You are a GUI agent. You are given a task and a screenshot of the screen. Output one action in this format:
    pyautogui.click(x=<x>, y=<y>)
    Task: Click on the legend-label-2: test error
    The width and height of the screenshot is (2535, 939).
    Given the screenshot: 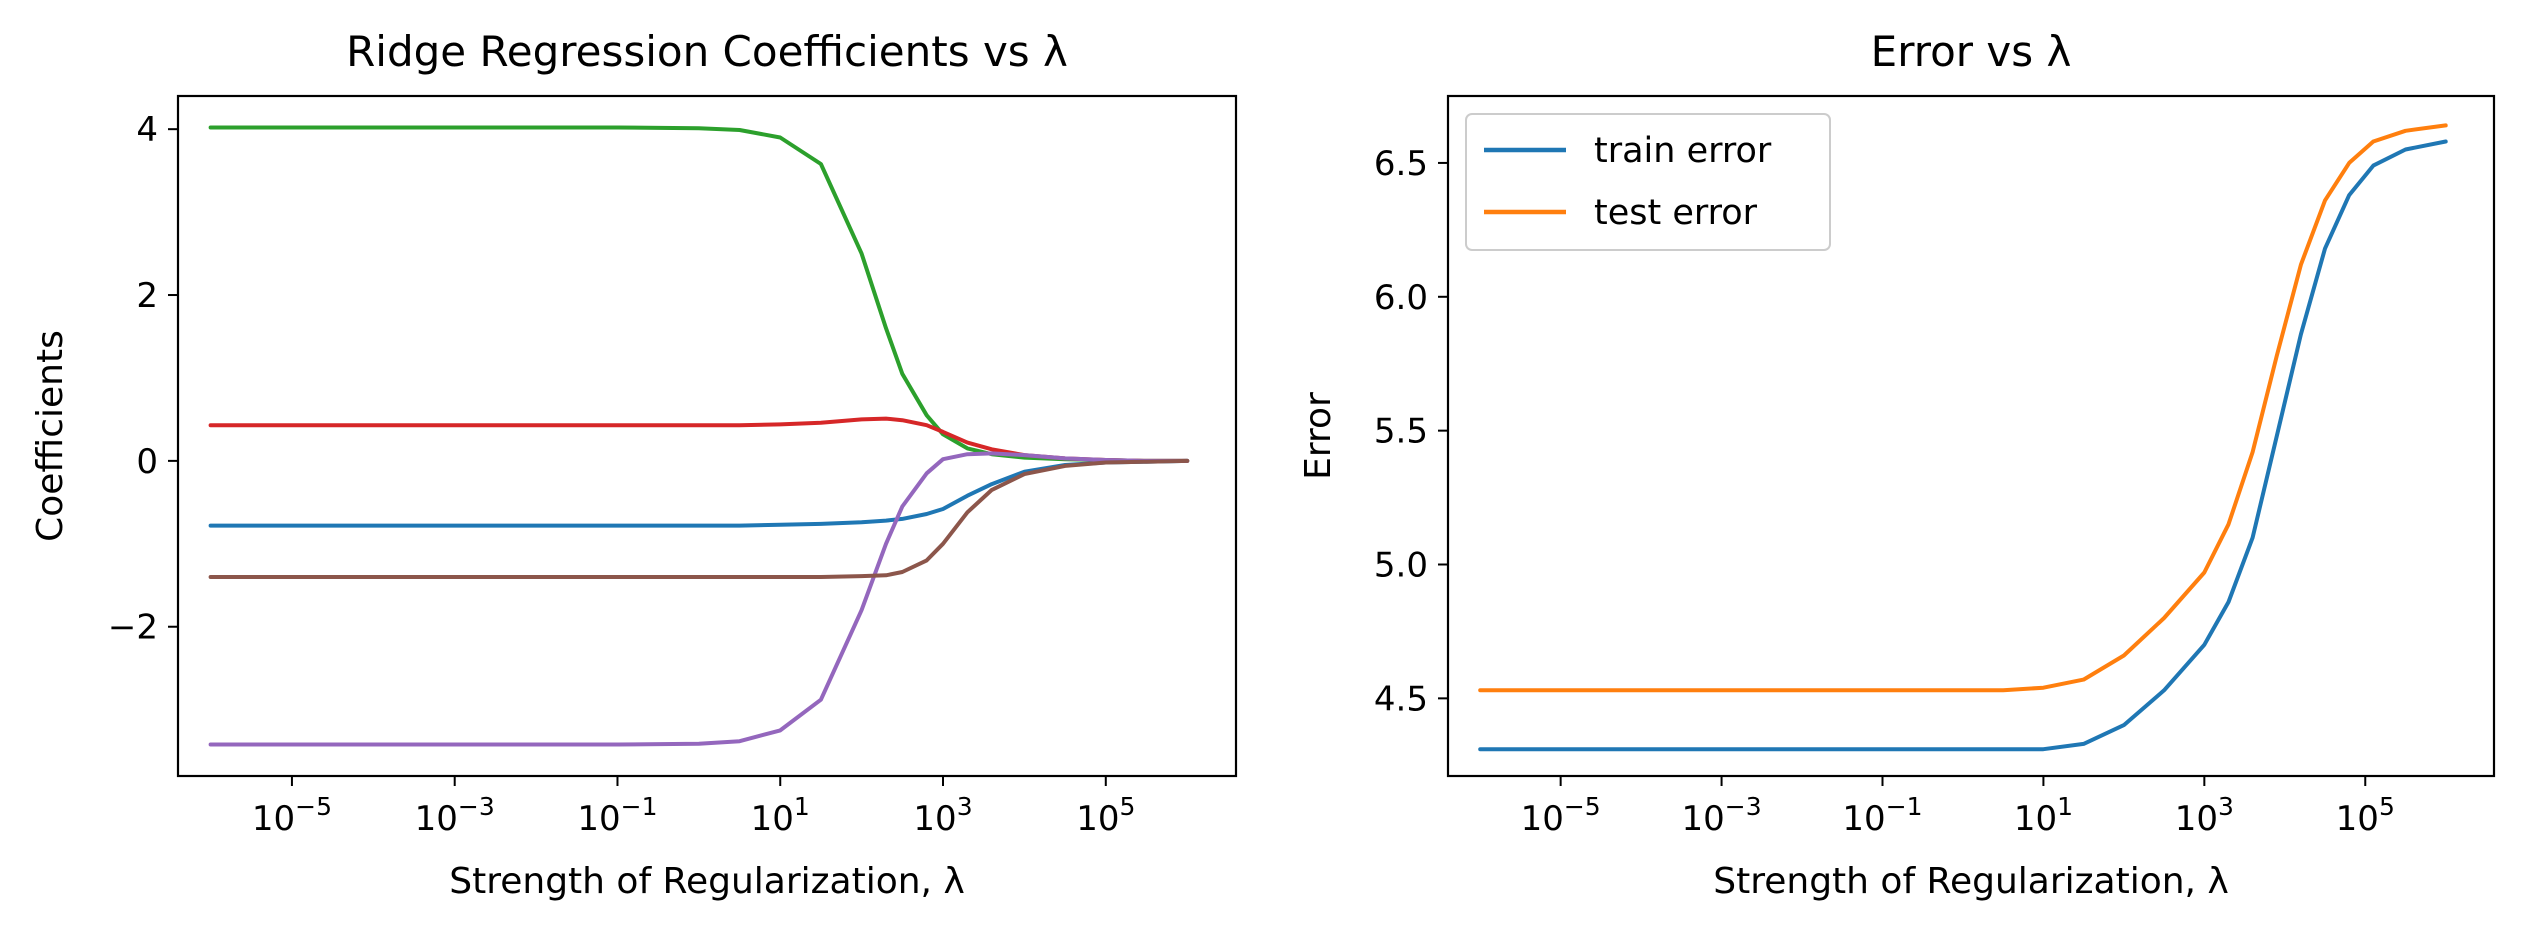 What is the action you would take?
    pyautogui.click(x=1676, y=213)
    